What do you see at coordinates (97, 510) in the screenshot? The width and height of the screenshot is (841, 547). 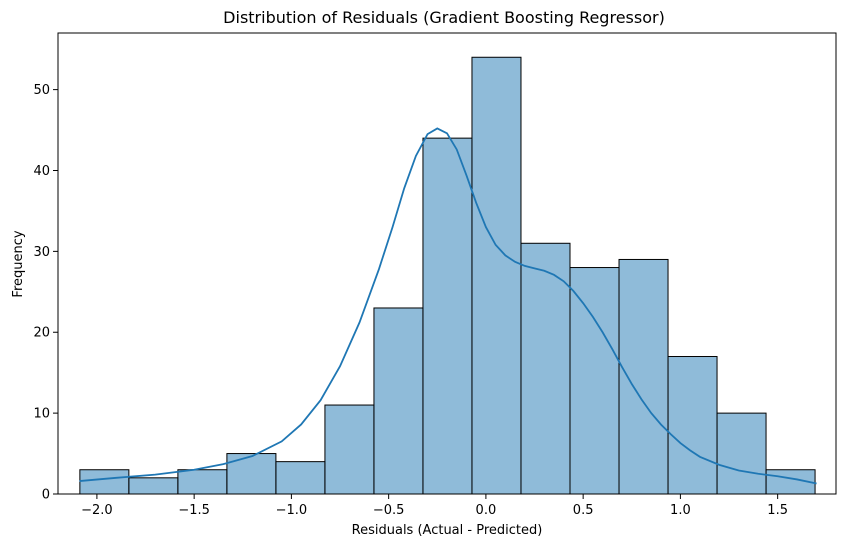 I see `x-tick-label: −2.0` at bounding box center [97, 510].